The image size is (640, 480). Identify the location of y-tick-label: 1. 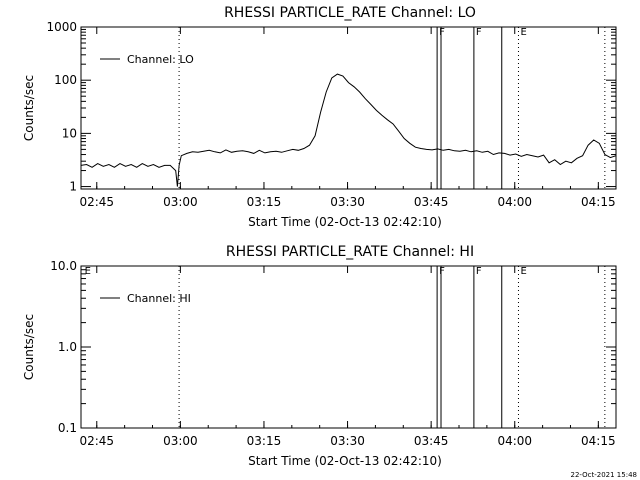
(73, 187).